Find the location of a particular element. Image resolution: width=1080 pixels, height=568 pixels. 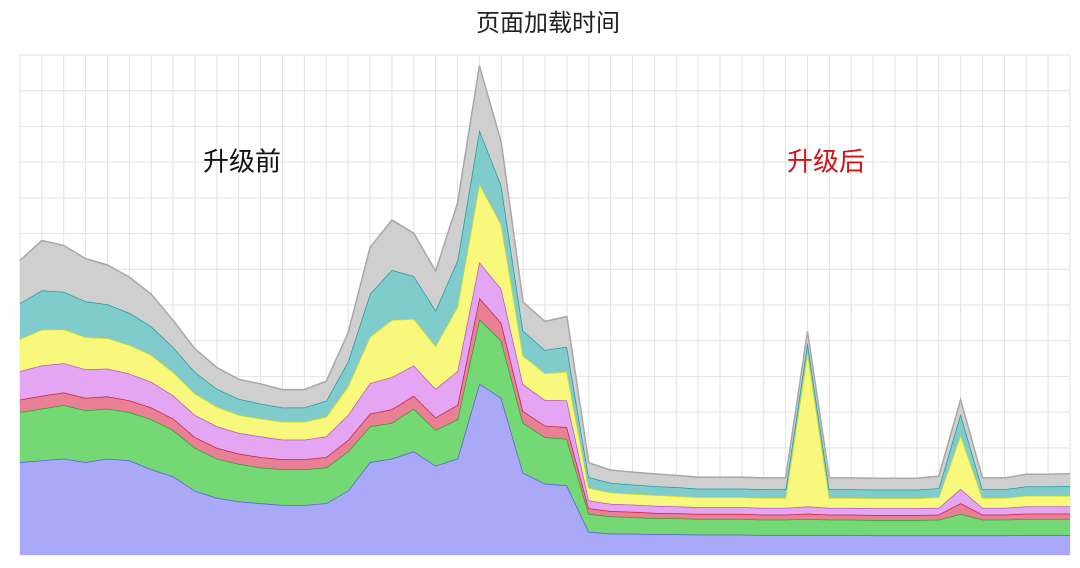

annotation: 升级后 is located at coordinates (826, 163).